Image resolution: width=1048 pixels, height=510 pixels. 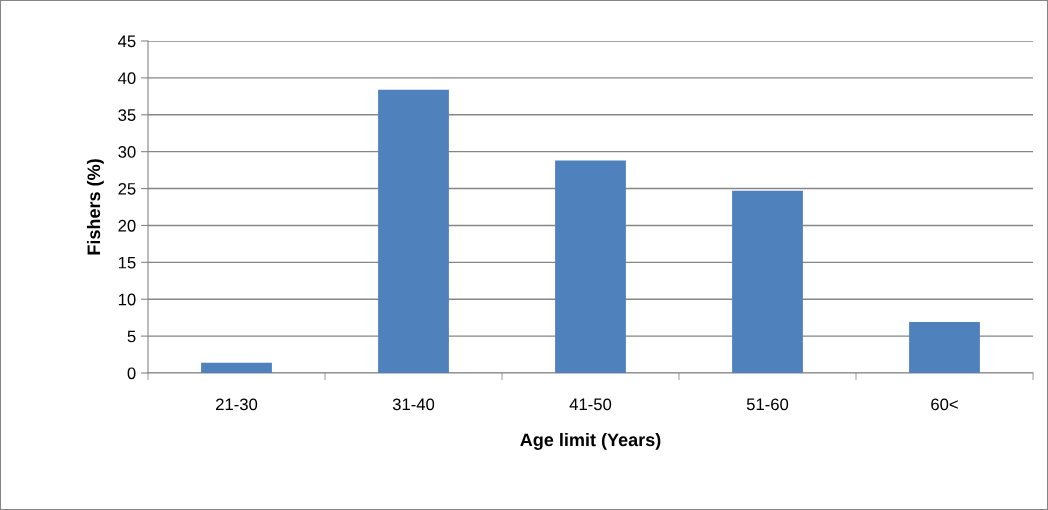 What do you see at coordinates (95, 207) in the screenshot?
I see `y-axis-title: Fishers (%)` at bounding box center [95, 207].